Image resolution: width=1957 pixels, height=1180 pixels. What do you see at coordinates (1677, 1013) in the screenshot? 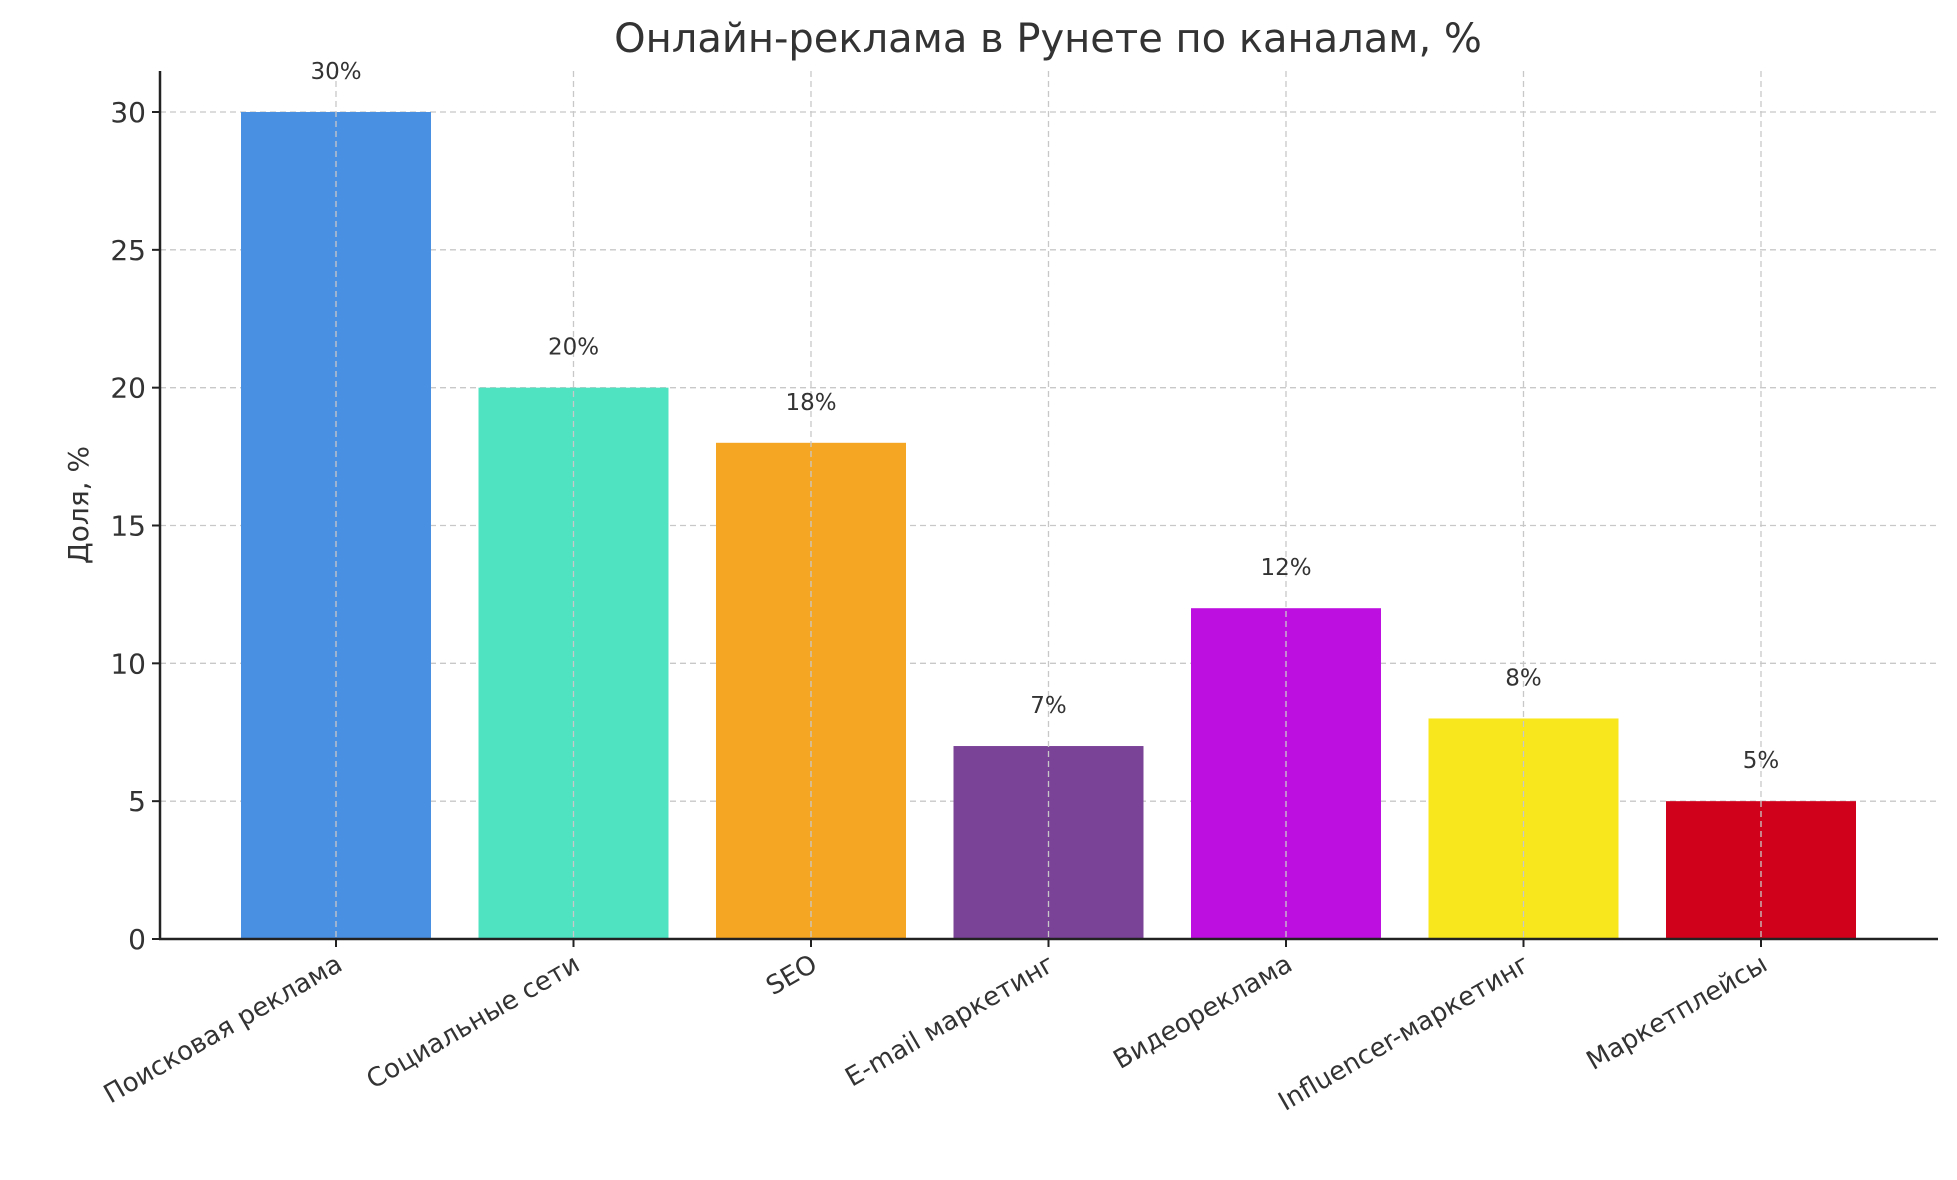
I see `x-tick-label: Маркетплейсы` at bounding box center [1677, 1013].